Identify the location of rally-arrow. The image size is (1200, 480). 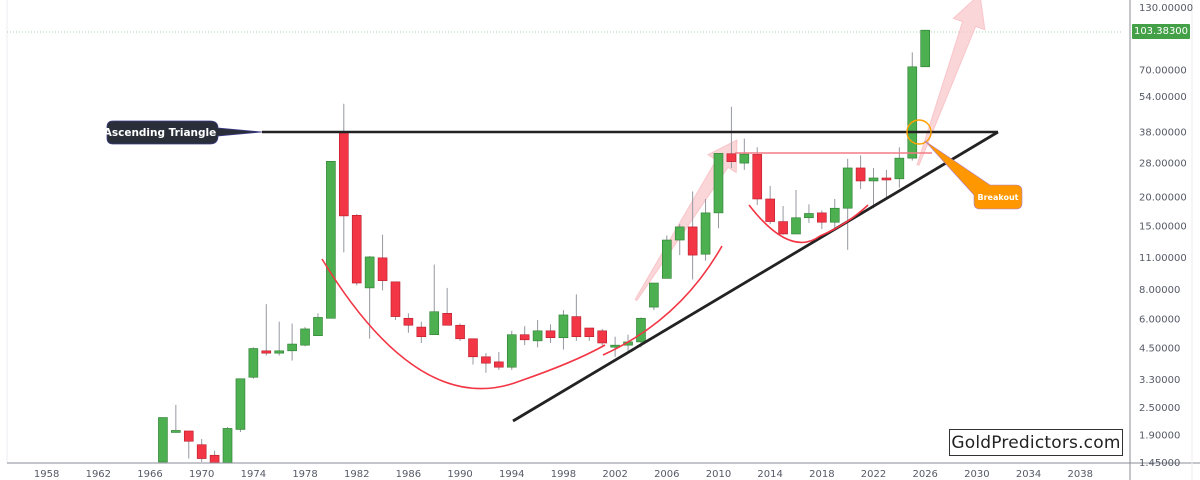
(686, 220).